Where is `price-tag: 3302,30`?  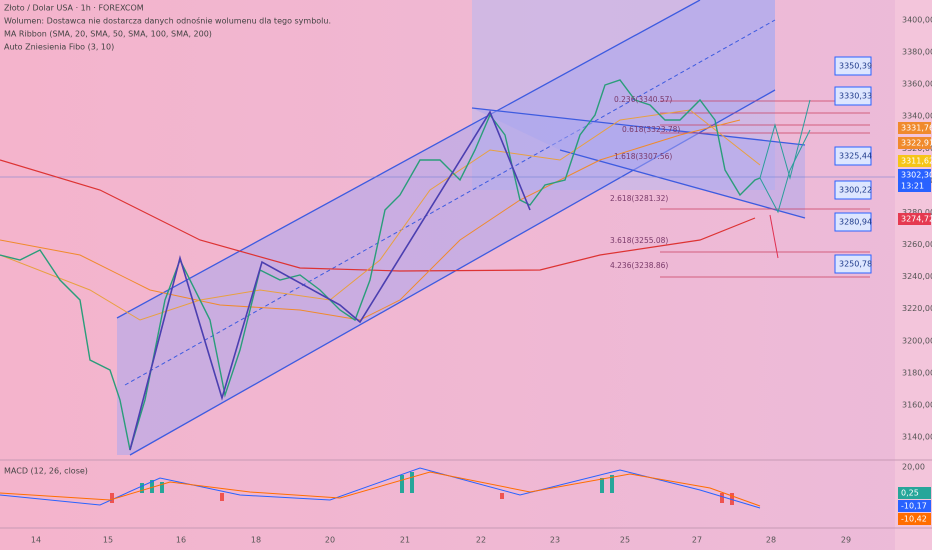
price-tag: 3302,30 is located at coordinates (916, 175).